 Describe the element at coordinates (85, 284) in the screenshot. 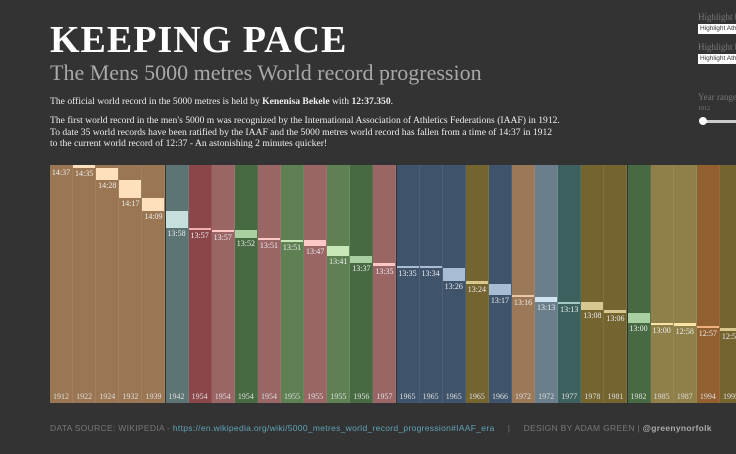

I see `record-bar: 14:35 1922` at that location.